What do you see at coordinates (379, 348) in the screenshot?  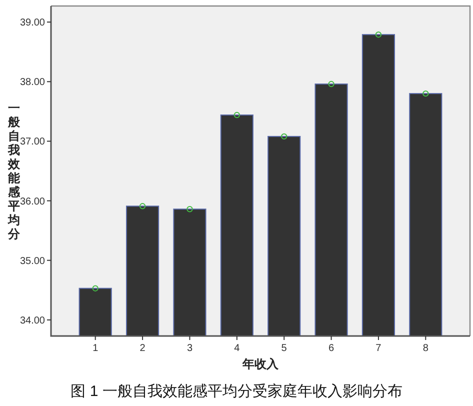 I see `x-tick-label: 7` at bounding box center [379, 348].